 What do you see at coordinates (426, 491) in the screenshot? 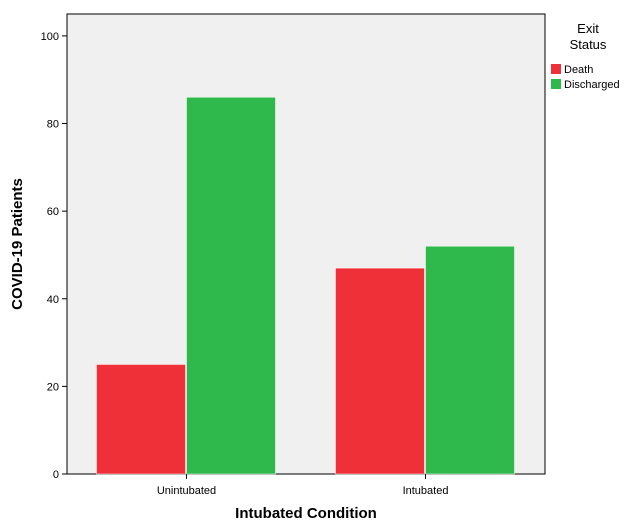
I see `x-tick-label: Intubated` at bounding box center [426, 491].